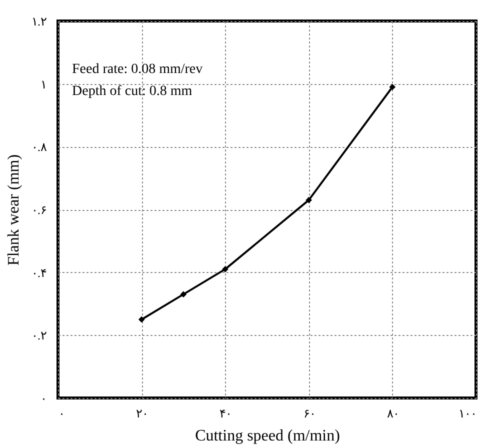 The width and height of the screenshot is (486, 448). What do you see at coordinates (39, 21) in the screenshot?
I see `y-tick-label: ۱.۲` at bounding box center [39, 21].